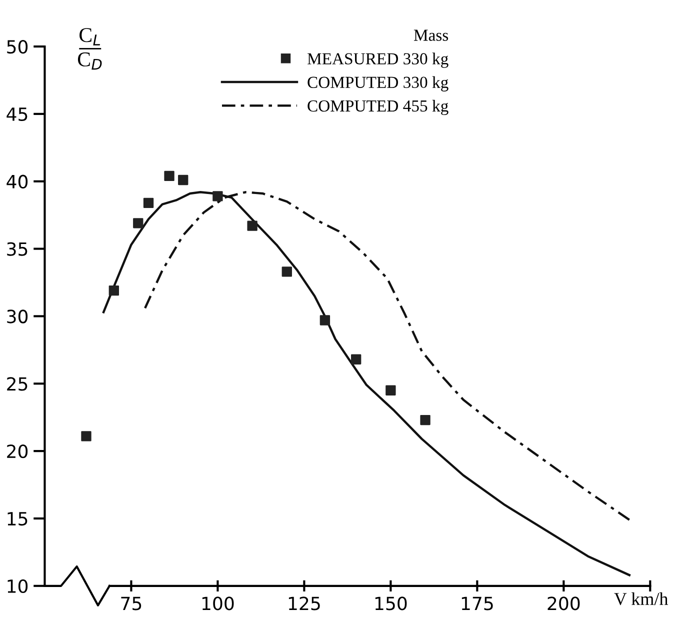 The image size is (688, 620). I want to click on x-tick-label: 200, so click(564, 603).